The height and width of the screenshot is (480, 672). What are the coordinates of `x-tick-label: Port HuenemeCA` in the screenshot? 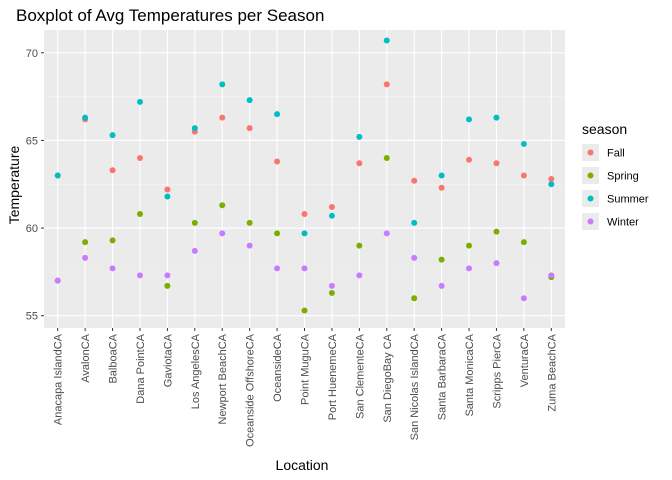 It's located at (333, 376).